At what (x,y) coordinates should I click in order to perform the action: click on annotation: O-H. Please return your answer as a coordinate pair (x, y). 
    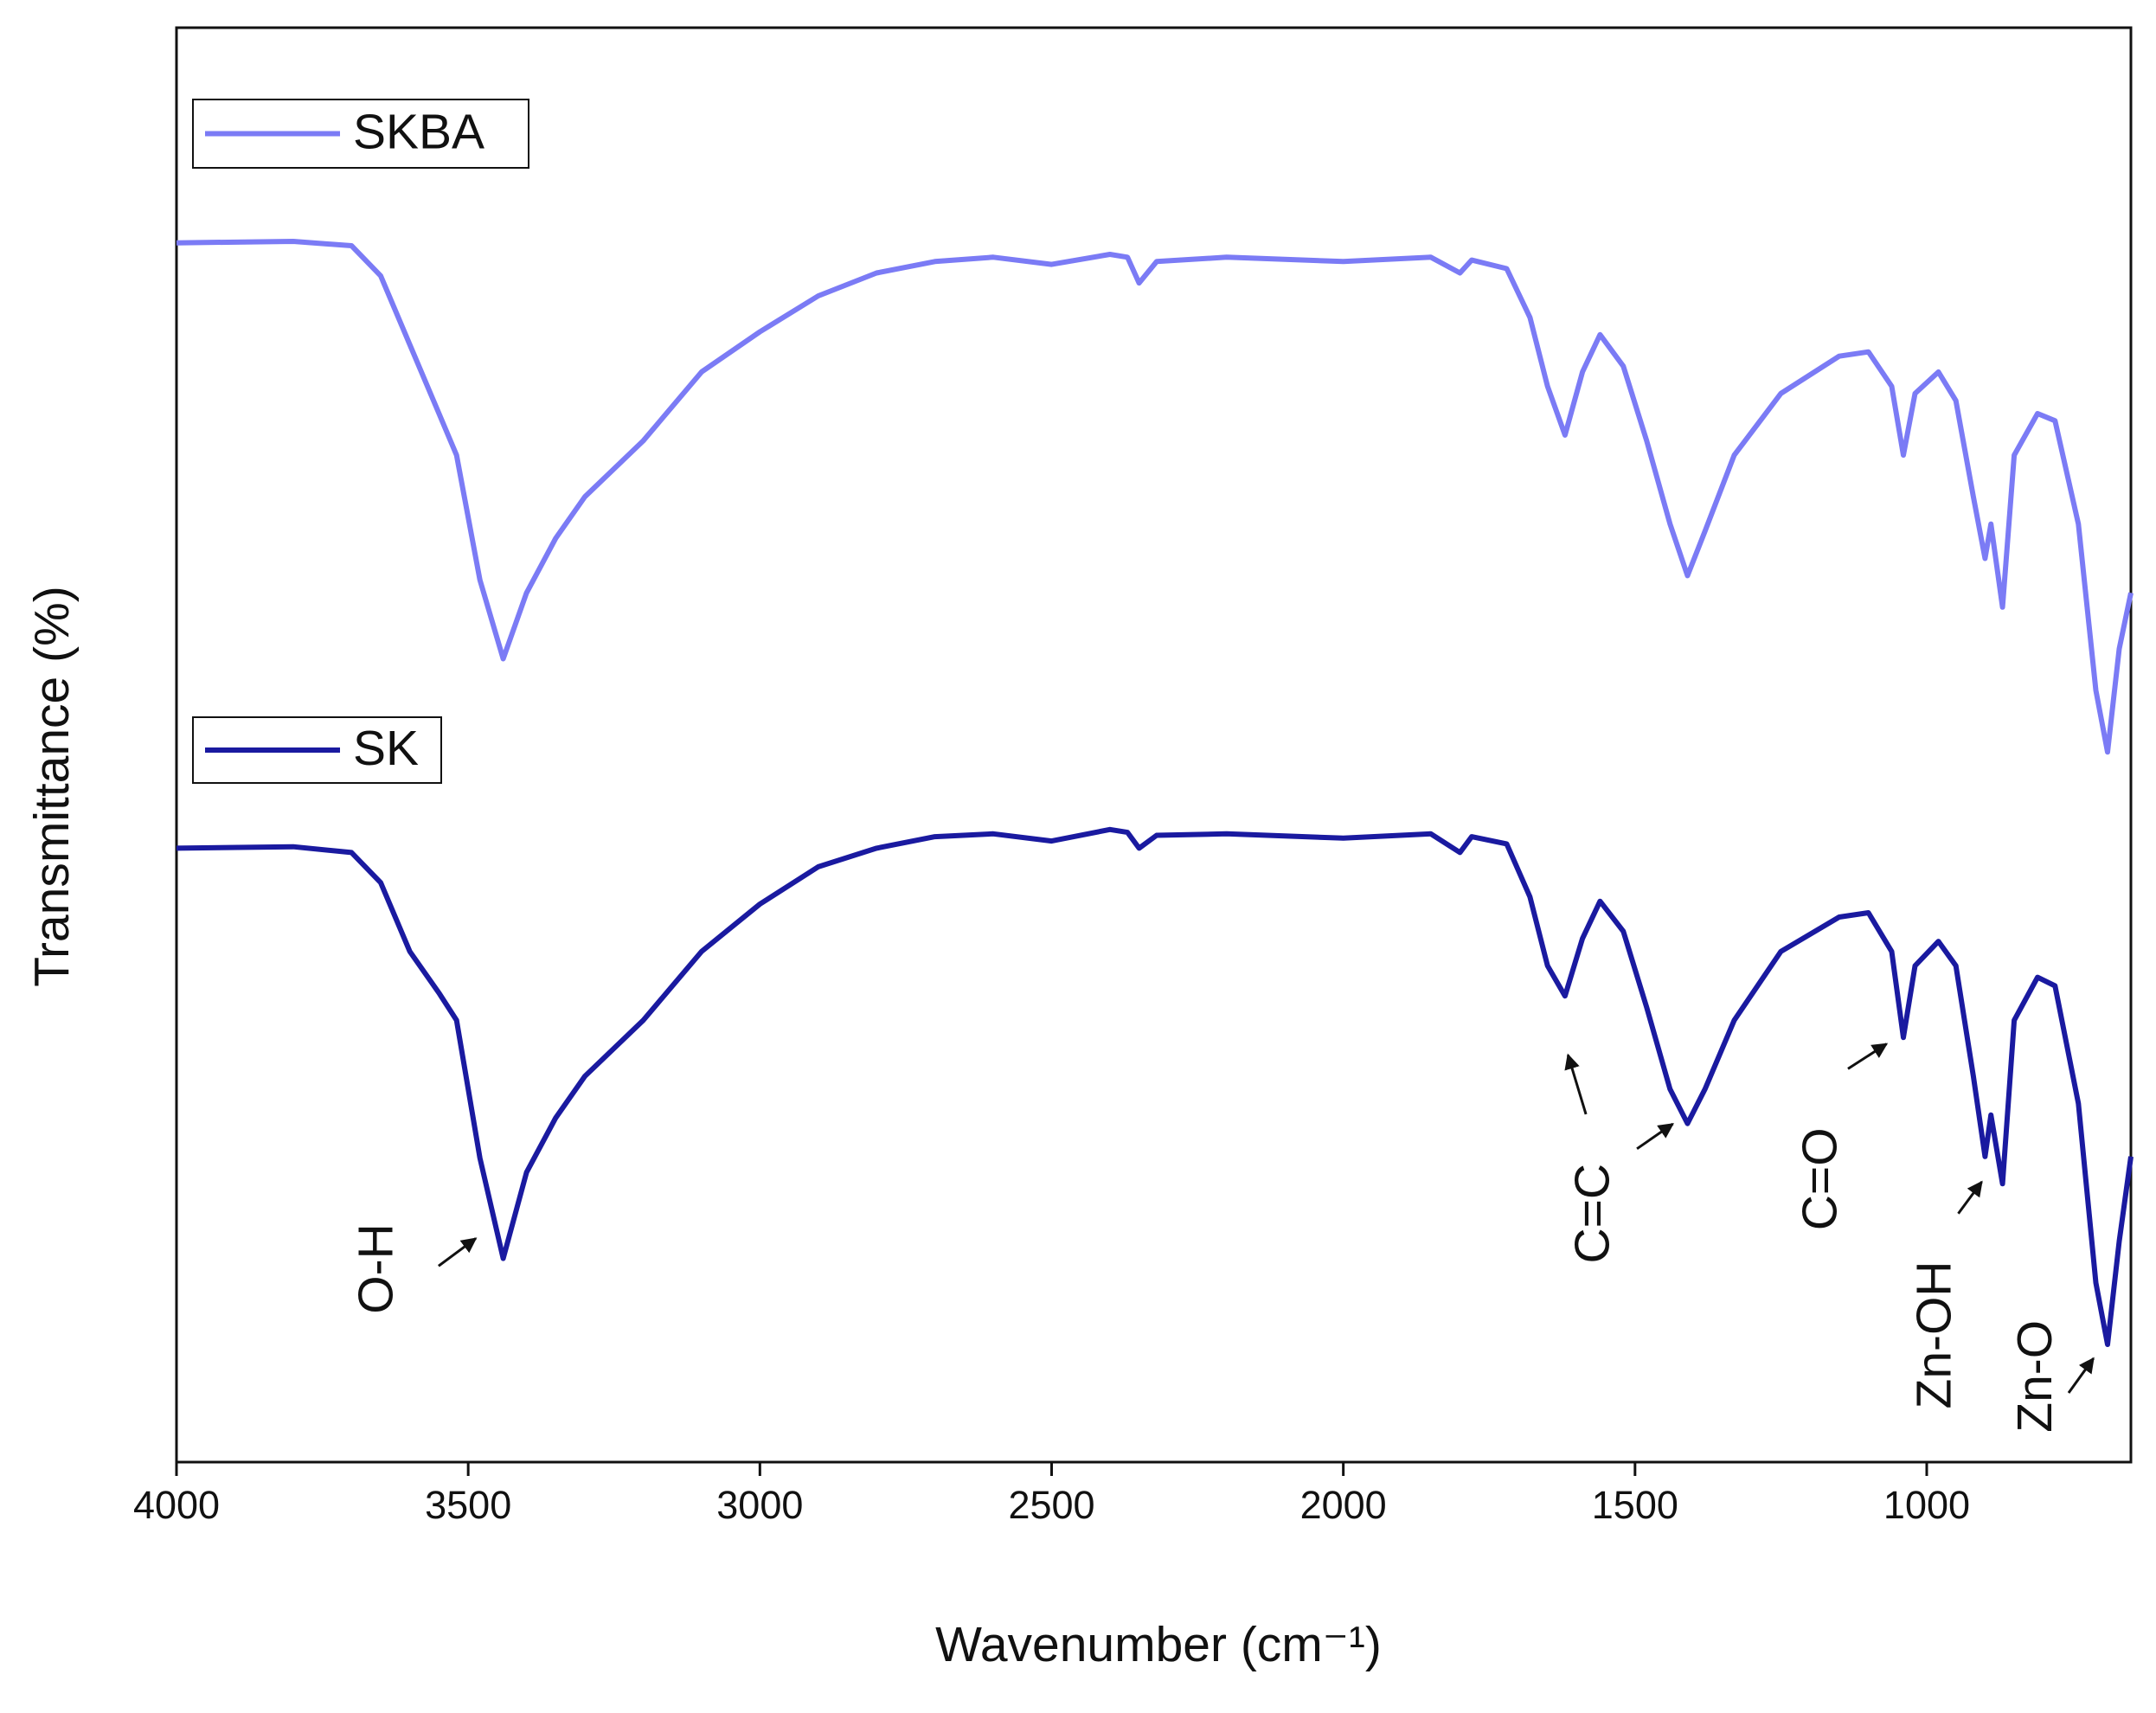
    Looking at the image, I should click on (376, 1268).